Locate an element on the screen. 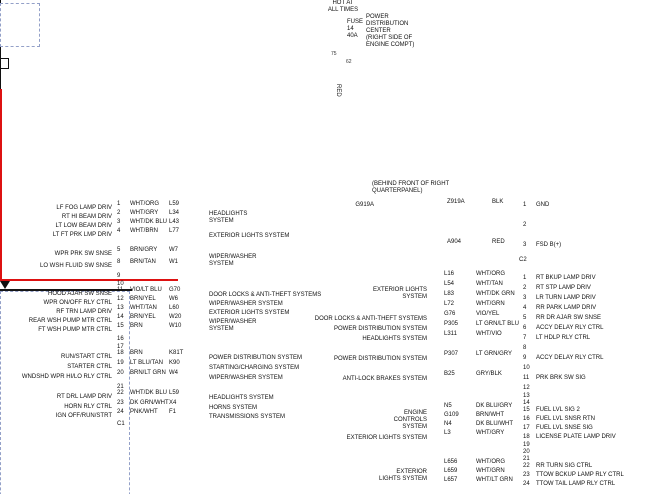 The width and height of the screenshot is (650, 494). pin-label: TTOW BCKUP LAMP RLY CTRL is located at coordinates (580, 475).